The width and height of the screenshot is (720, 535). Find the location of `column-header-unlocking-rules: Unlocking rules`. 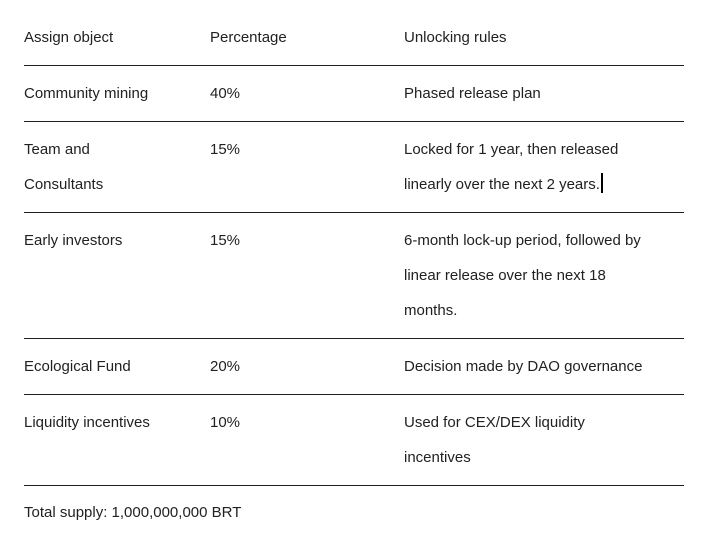

column-header-unlocking-rules: Unlocking rules is located at coordinates (544, 38).